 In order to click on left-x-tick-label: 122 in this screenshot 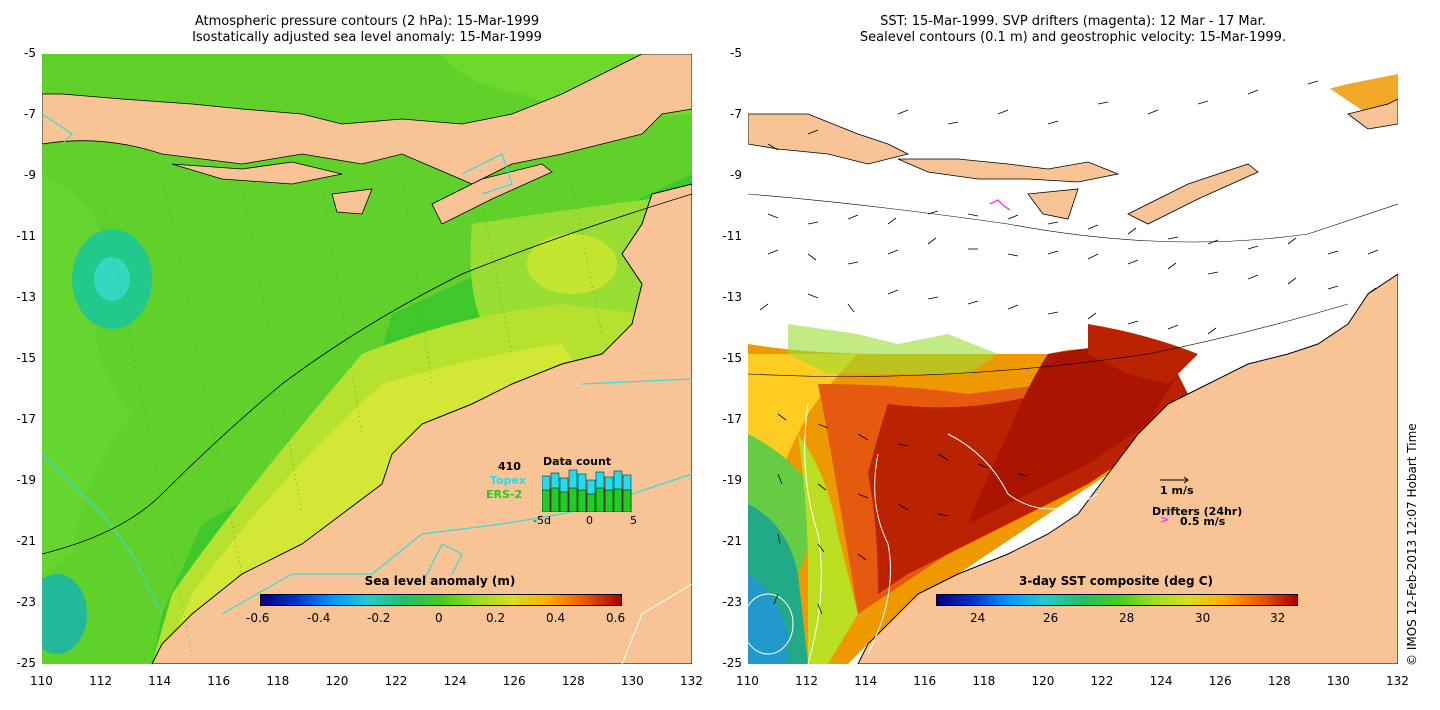, I will do `click(396, 681)`.